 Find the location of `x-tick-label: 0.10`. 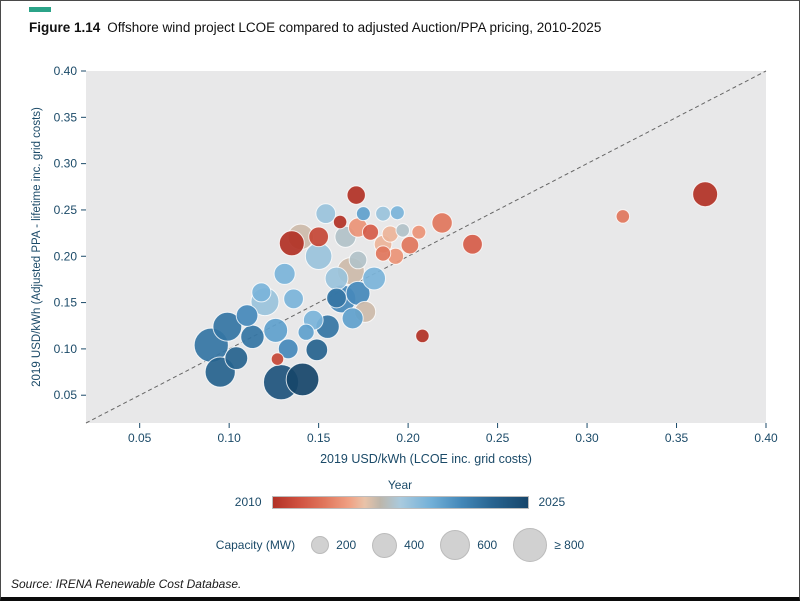

x-tick-label: 0.10 is located at coordinates (229, 438).